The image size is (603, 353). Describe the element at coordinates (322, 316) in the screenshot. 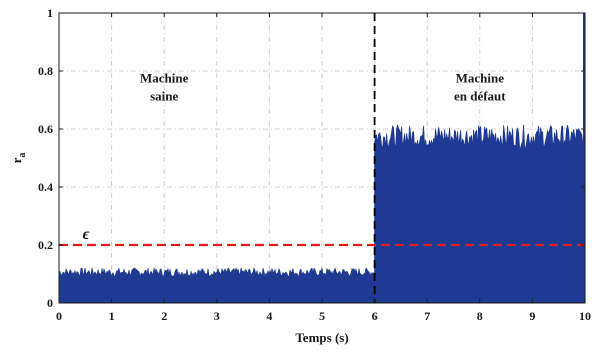

I see `x-tick-label: 5` at that location.